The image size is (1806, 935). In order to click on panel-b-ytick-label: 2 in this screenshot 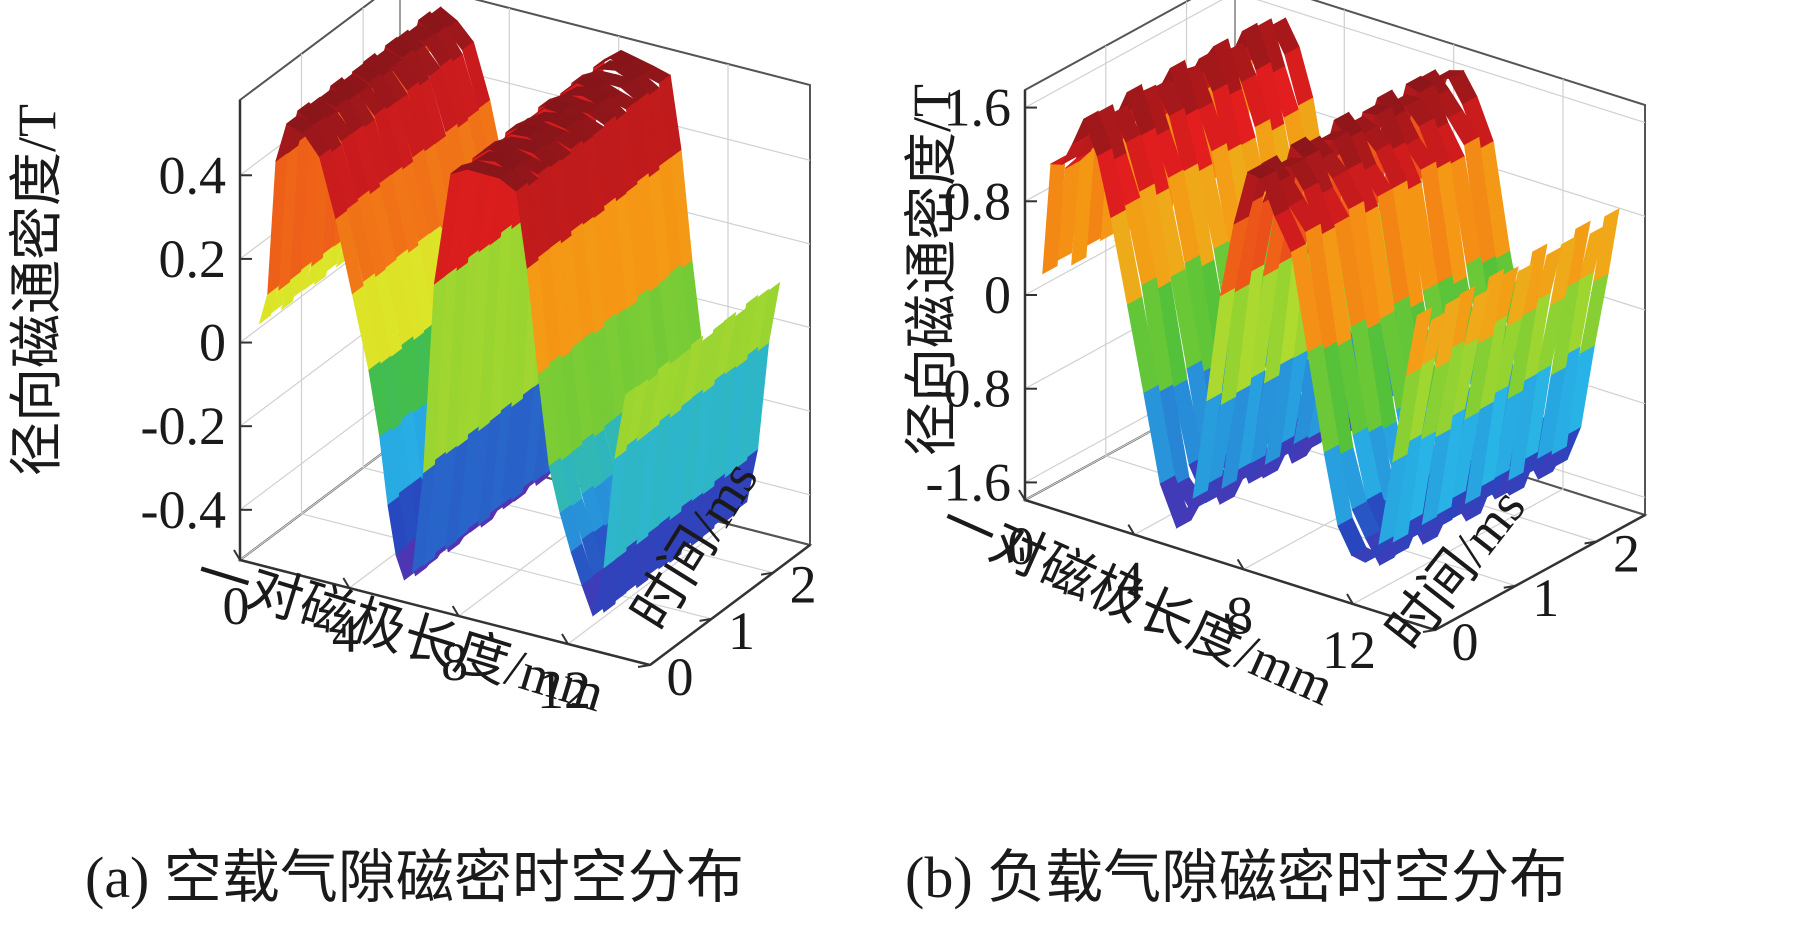, I will do `click(1626, 554)`.